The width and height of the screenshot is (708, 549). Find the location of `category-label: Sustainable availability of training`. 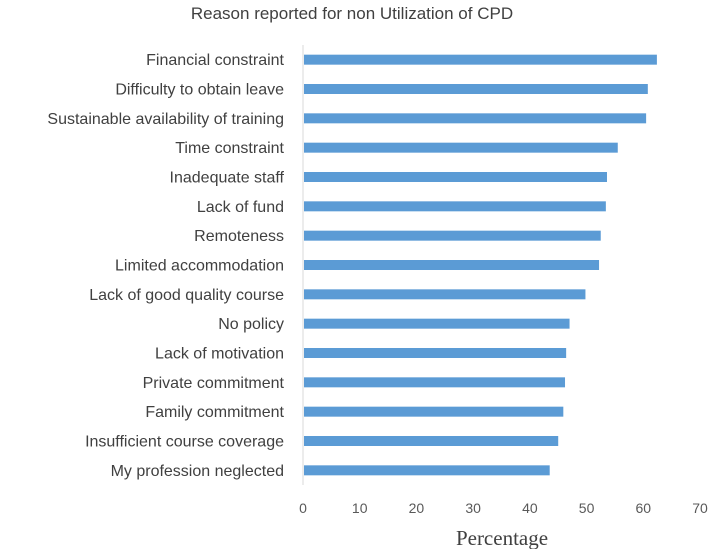

category-label: Sustainable availability of training is located at coordinates (165, 119).